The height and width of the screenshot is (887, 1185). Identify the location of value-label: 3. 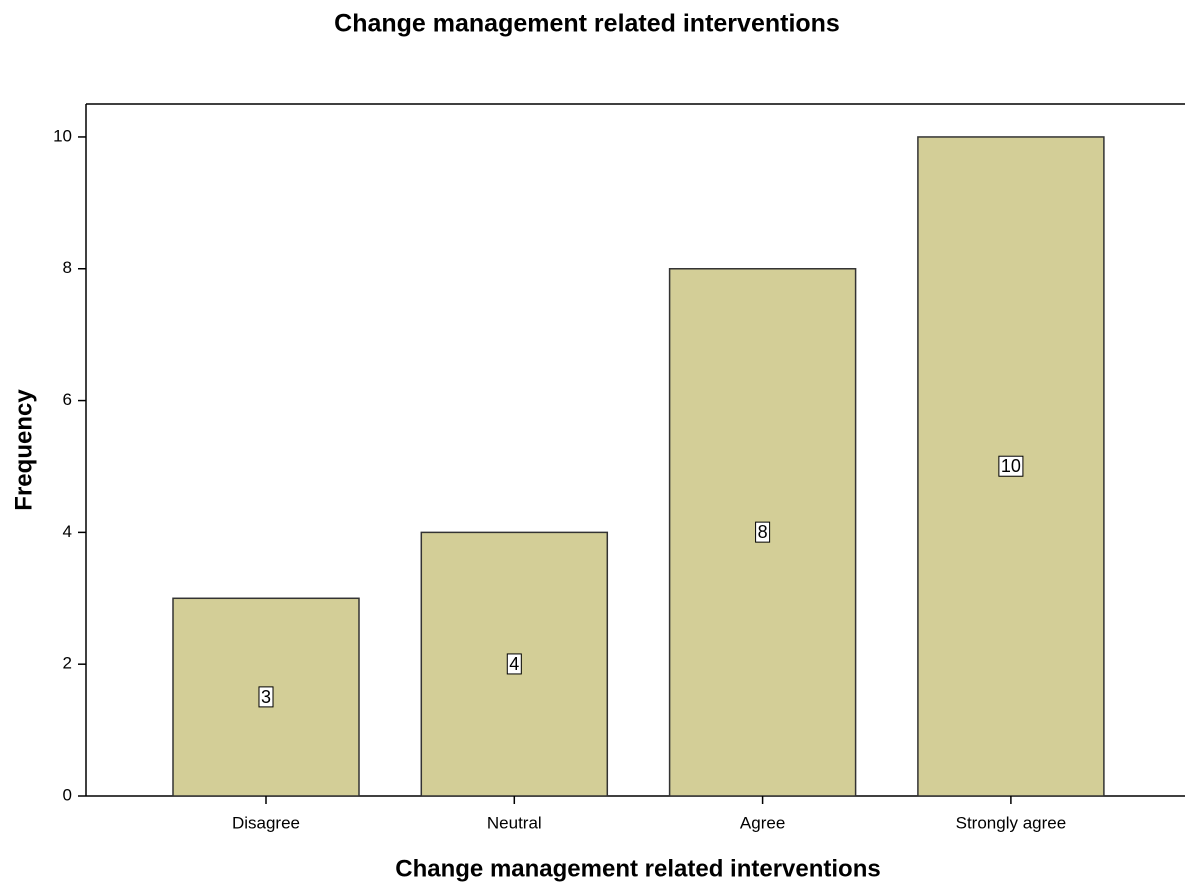
(266, 697).